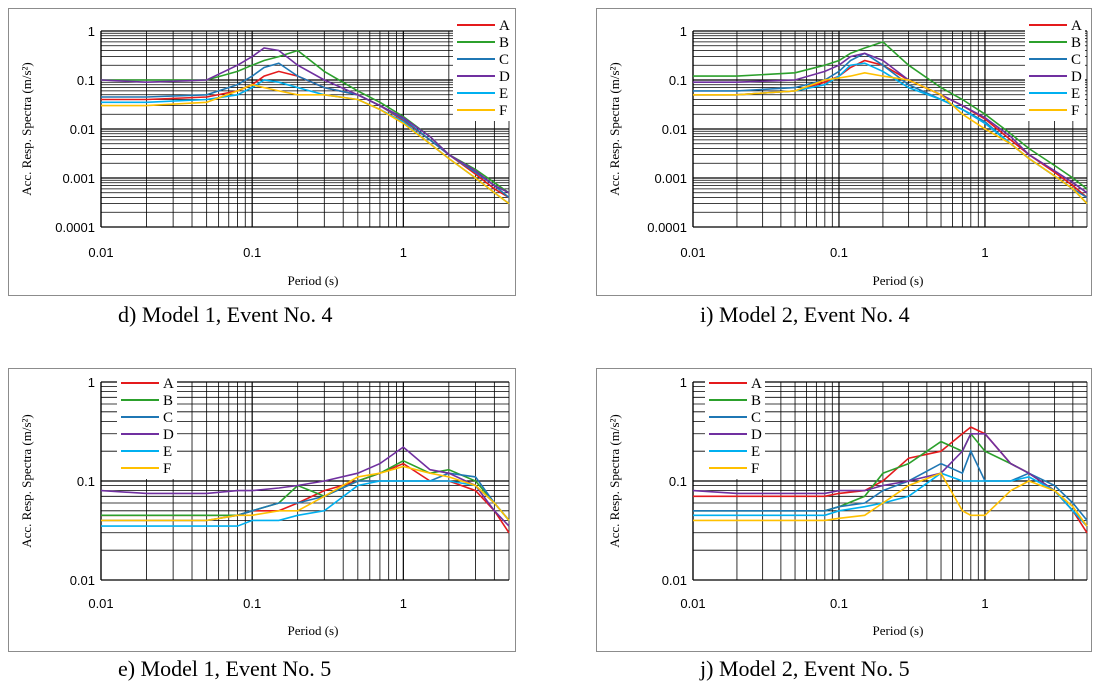 Image resolution: width=1097 pixels, height=684 pixels. Describe the element at coordinates (805, 314) in the screenshot. I see `caption-i: i) Model 2, Event No. 4` at that location.